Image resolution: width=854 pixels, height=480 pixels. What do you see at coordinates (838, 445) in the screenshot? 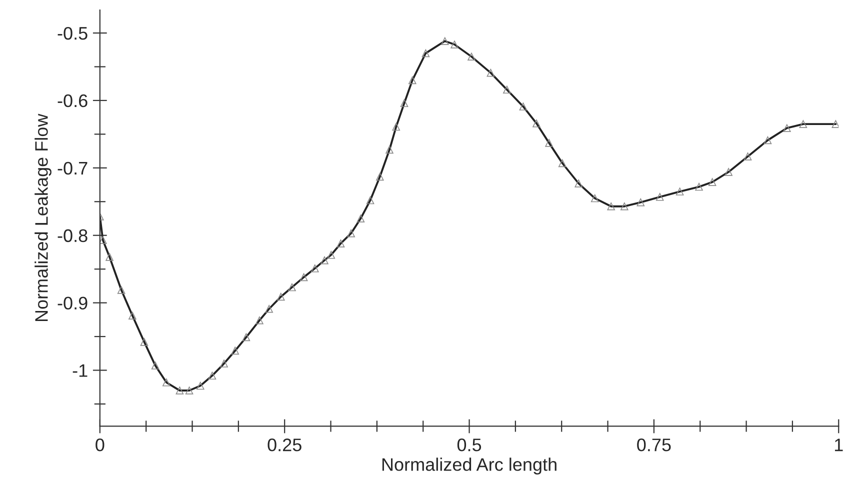
I see `x-tick-label: 1` at bounding box center [838, 445].